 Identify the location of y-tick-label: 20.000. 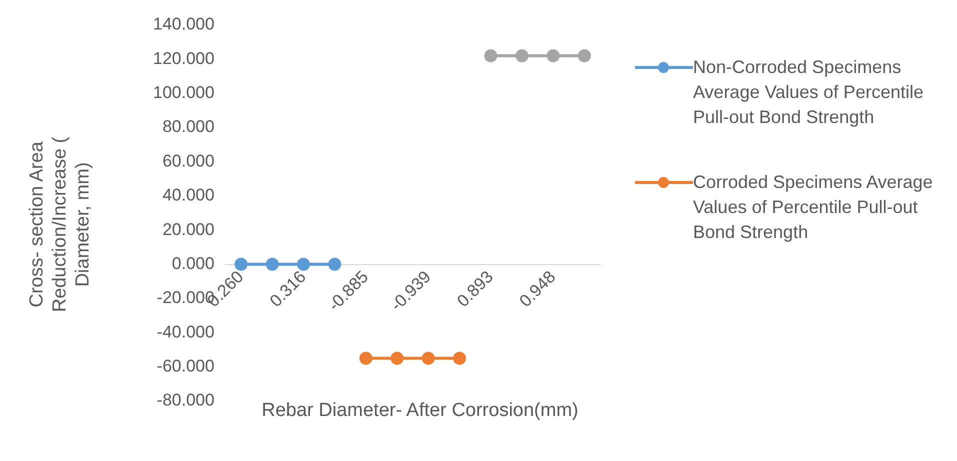
(188, 229).